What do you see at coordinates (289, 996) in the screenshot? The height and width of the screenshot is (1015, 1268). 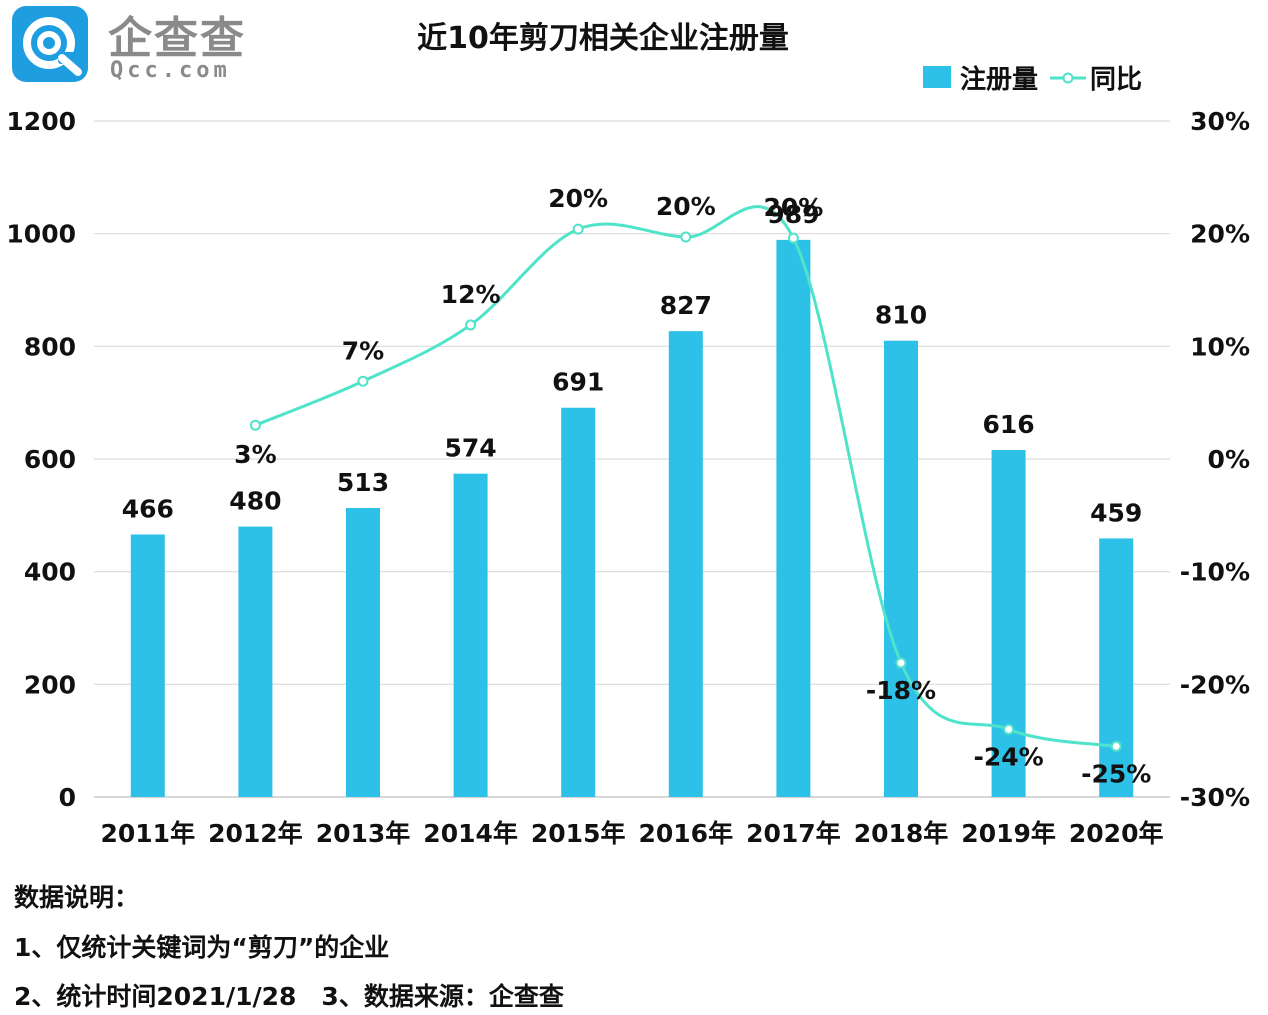 I see `note-line-2: 2、统计时间2021/1/28 3、数据来源：企查查` at bounding box center [289, 996].